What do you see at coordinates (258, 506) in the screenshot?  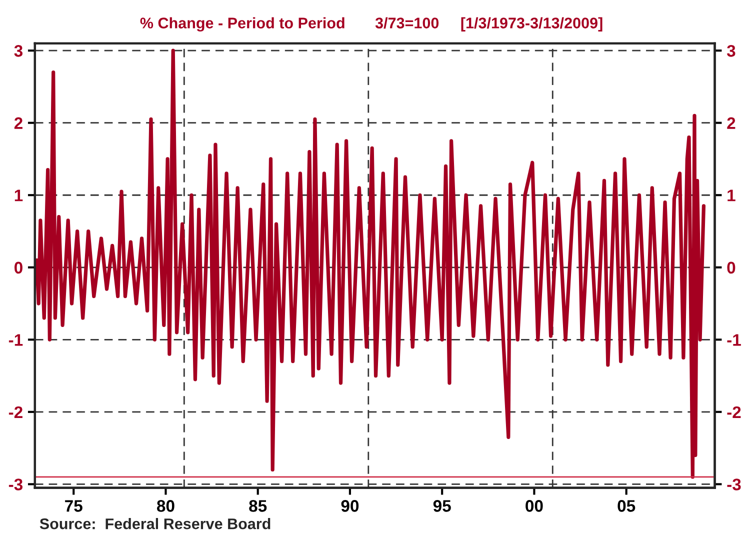 I see `x-tick-label: 85` at bounding box center [258, 506].